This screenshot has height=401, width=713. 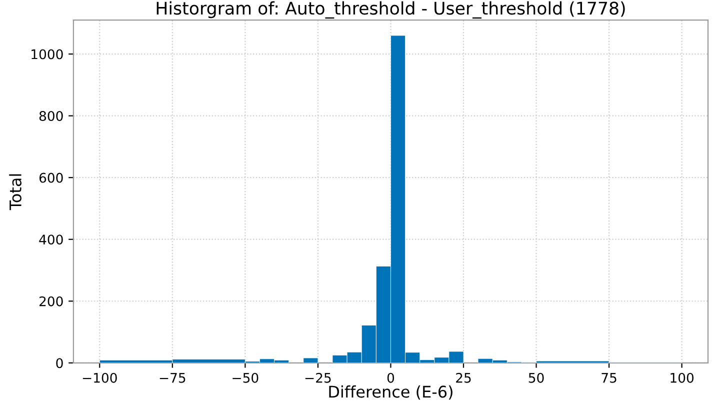 I want to click on x-tick-label: 50, so click(x=536, y=377).